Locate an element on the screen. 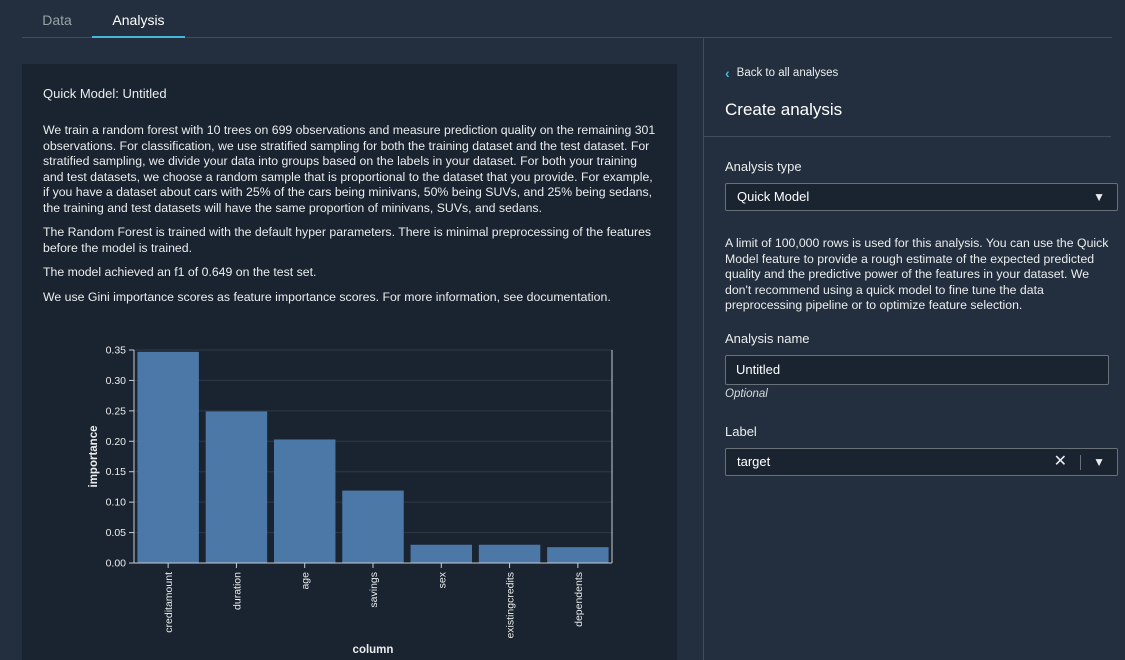 This screenshot has width=1125, height=660. select-separator is located at coordinates (1080, 462).